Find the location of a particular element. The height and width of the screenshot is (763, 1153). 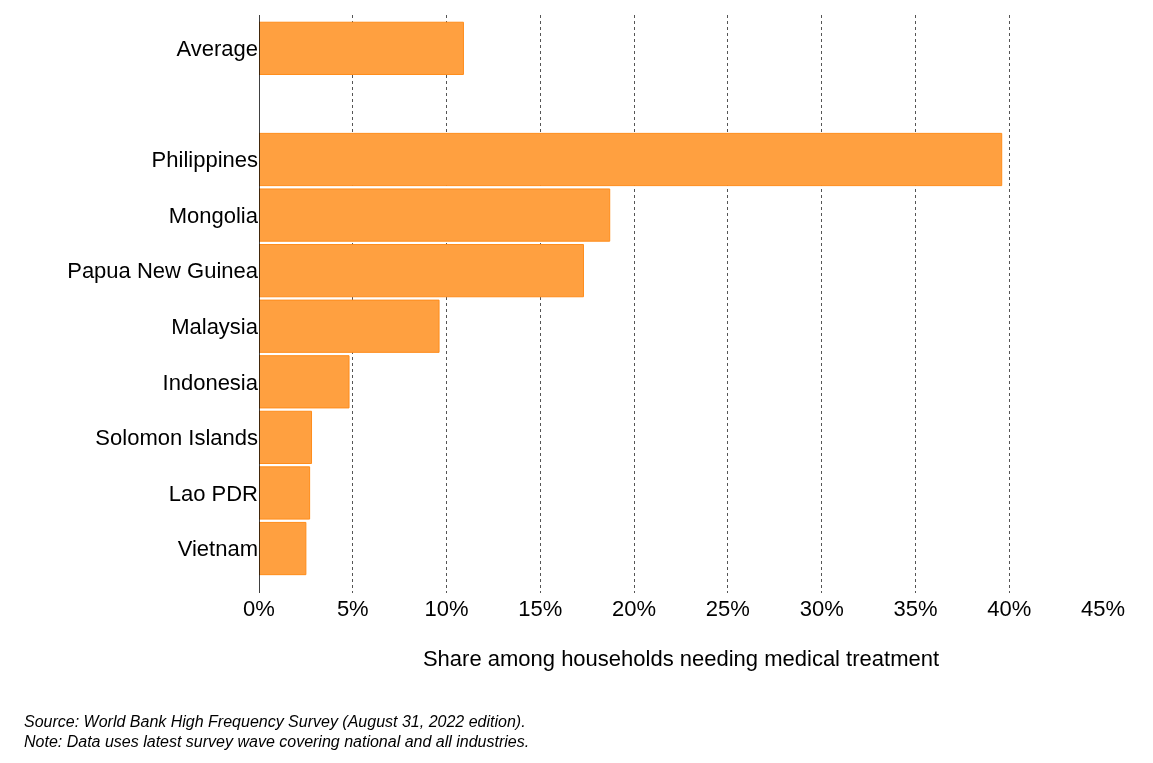

x-tick-label: 10% is located at coordinates (446, 608).